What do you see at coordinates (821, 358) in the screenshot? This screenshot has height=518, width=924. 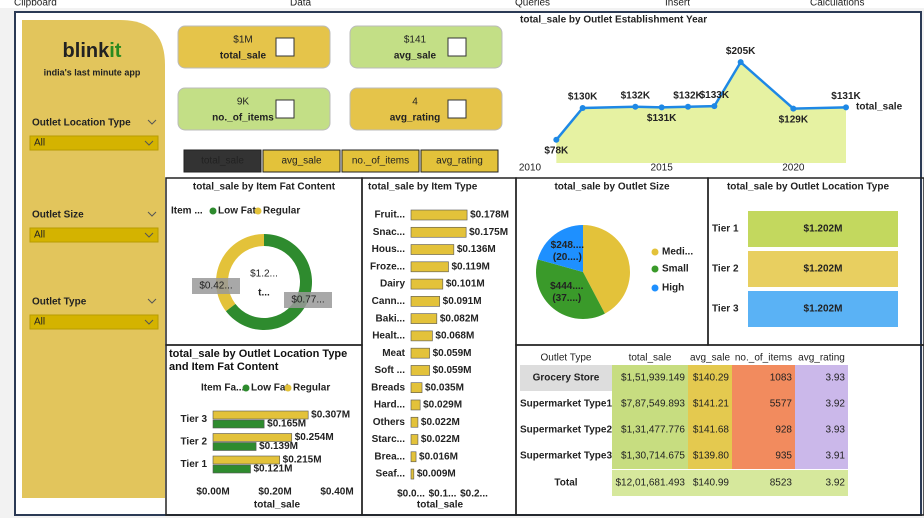 I see `table-header: avg_rating` at bounding box center [821, 358].